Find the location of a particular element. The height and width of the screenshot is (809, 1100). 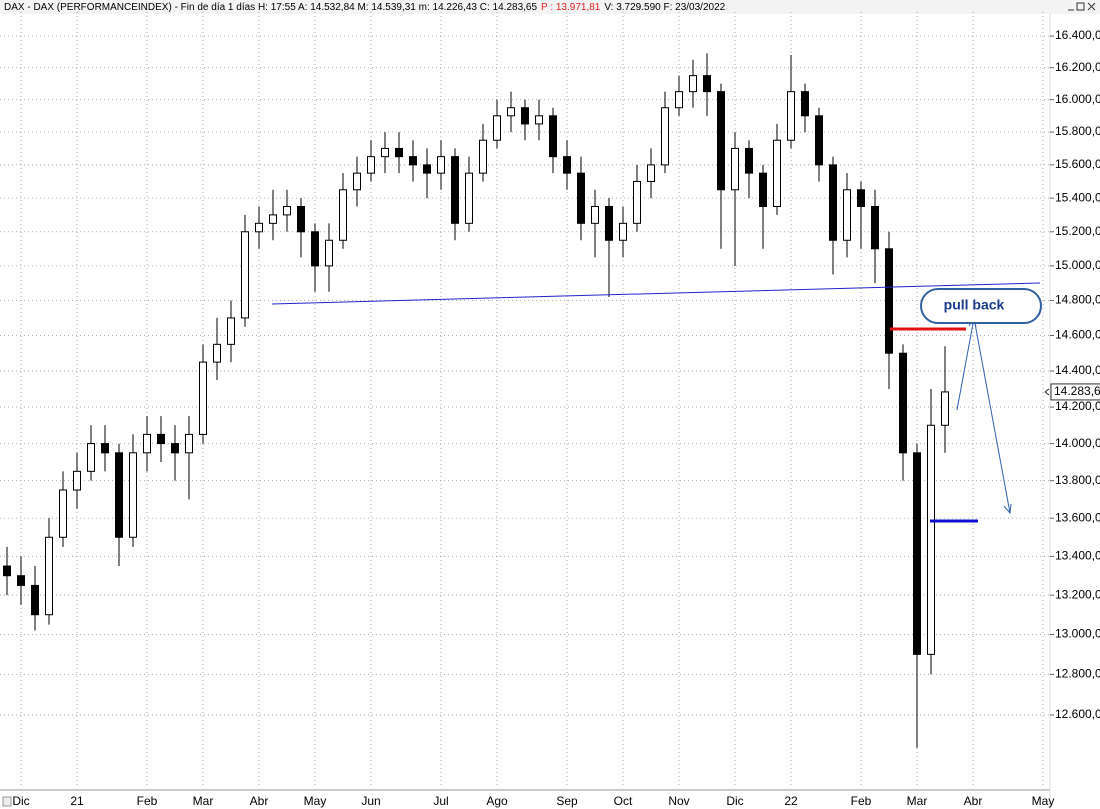

y-tick-label: 13.600,00 is located at coordinates (1077, 517).